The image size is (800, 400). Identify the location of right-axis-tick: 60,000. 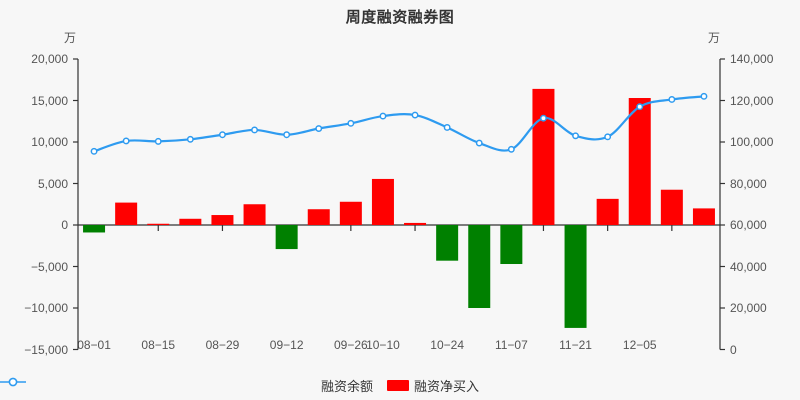
(748, 225).